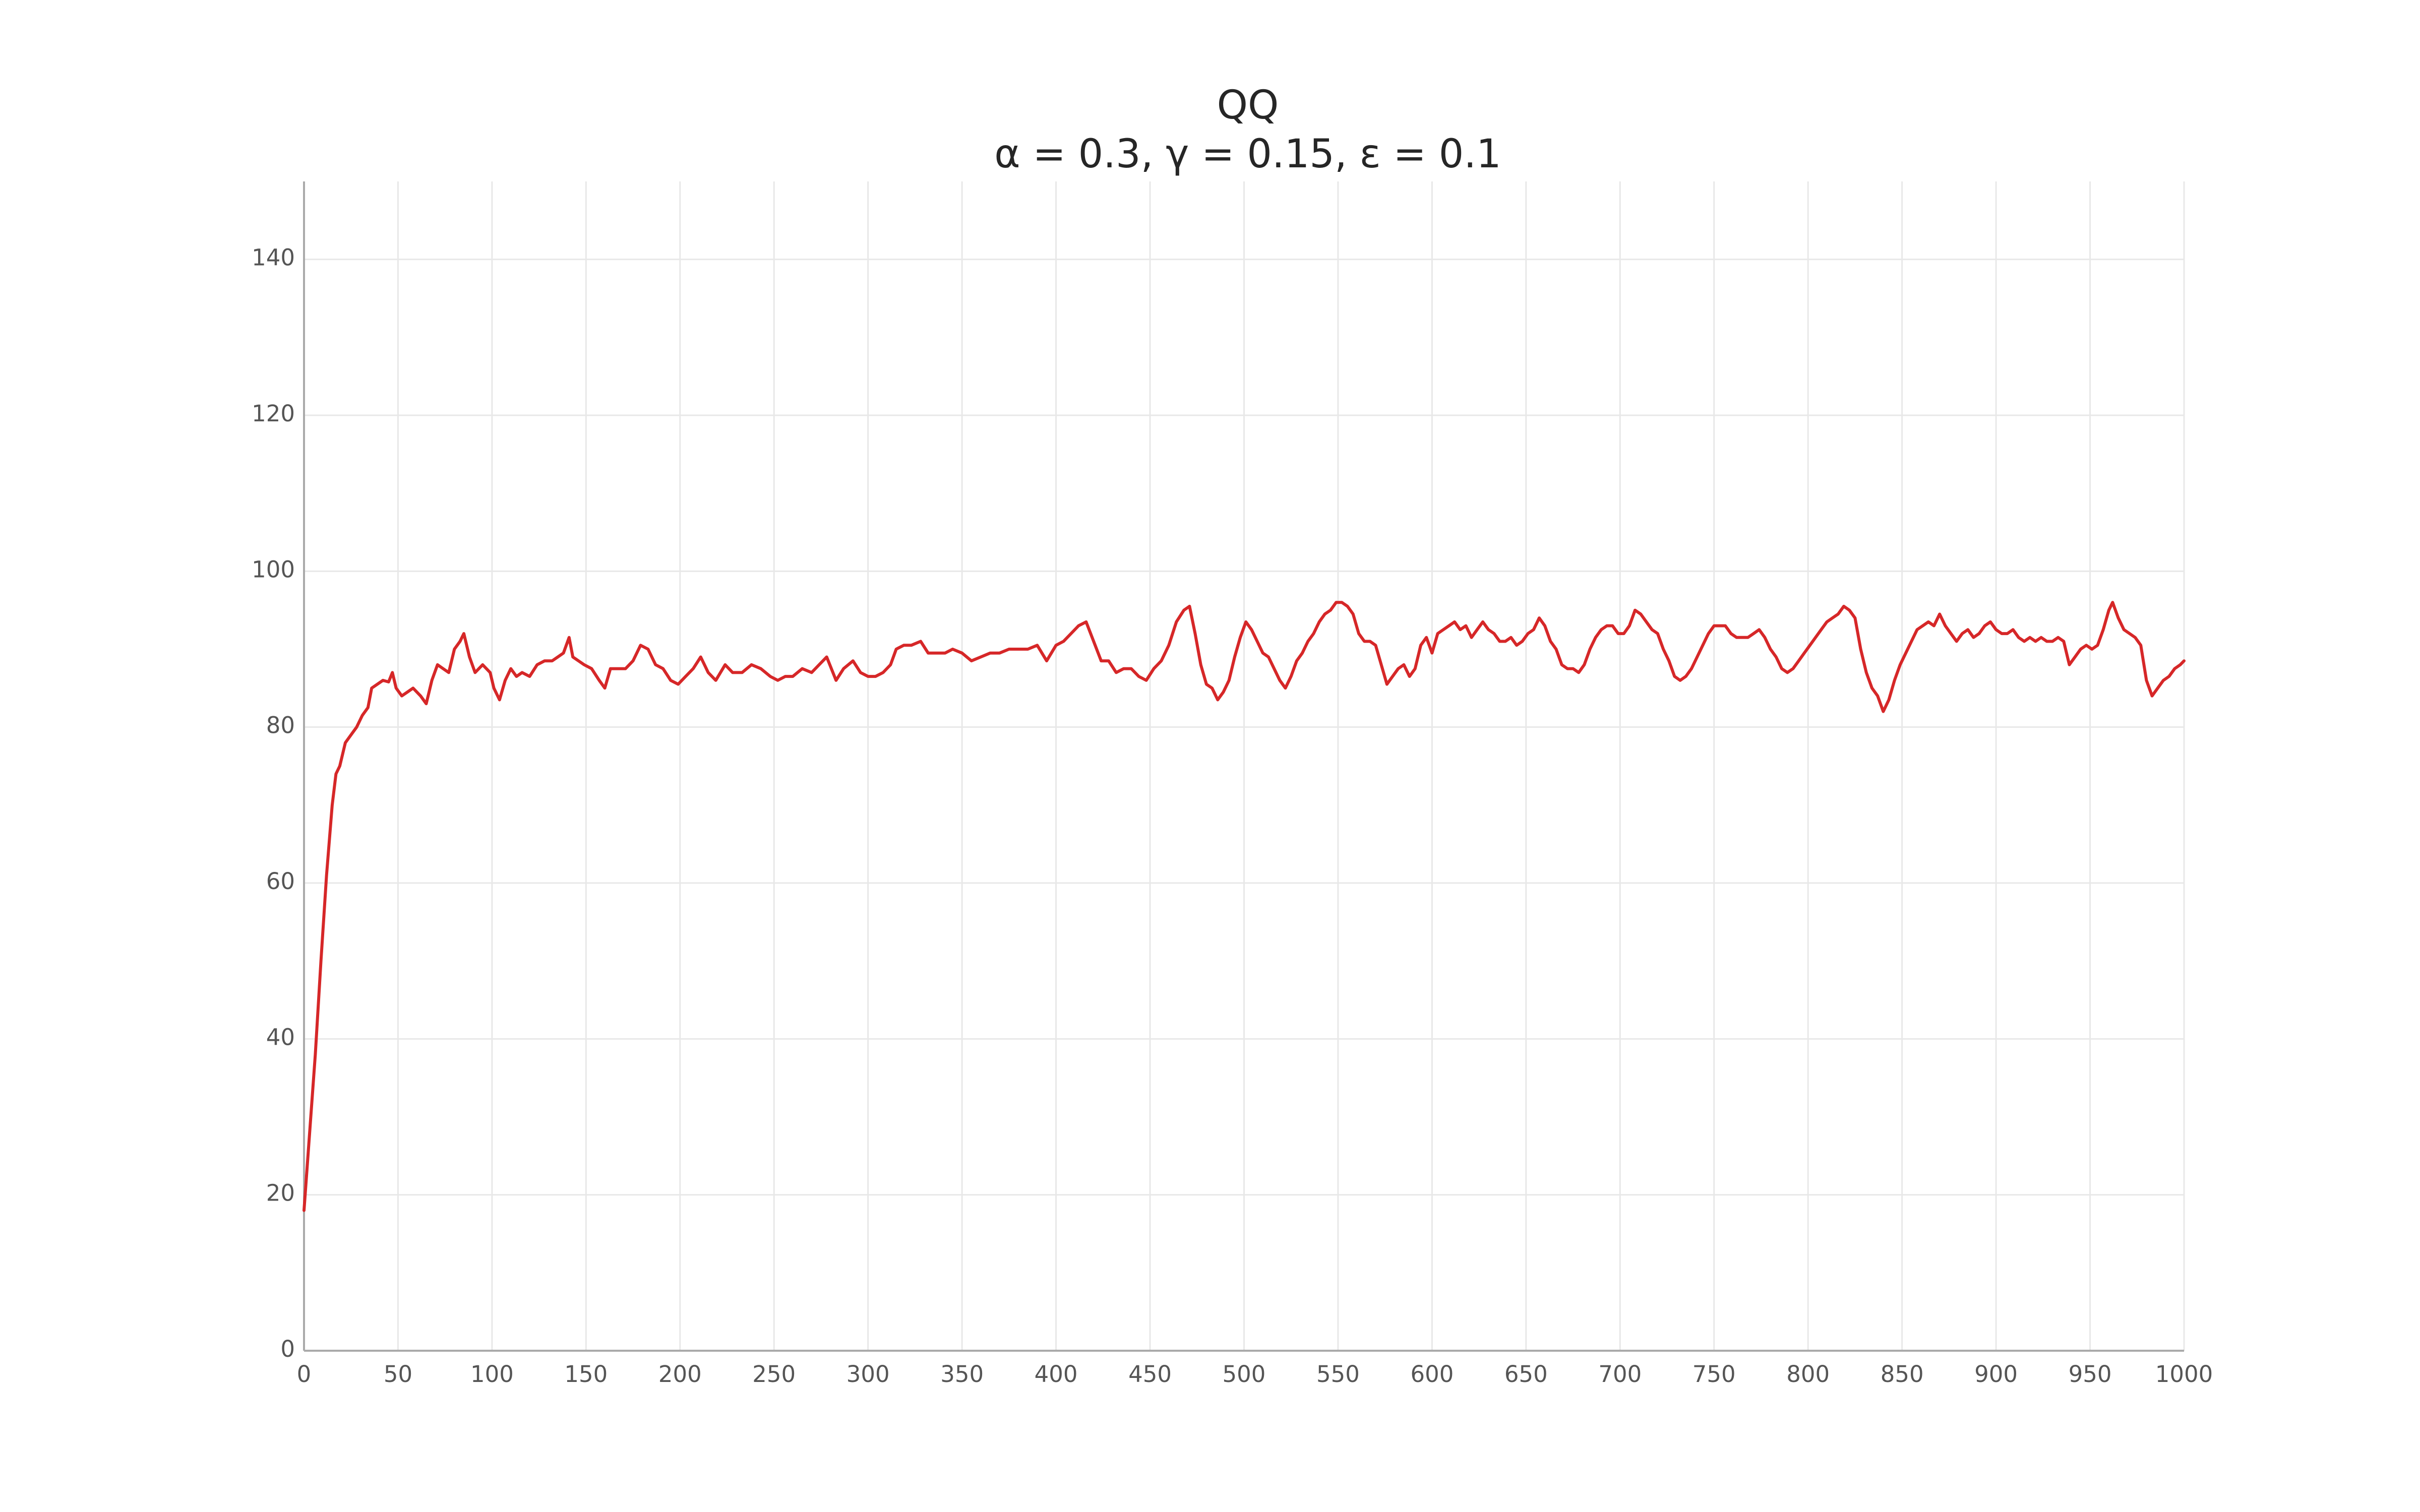 The image size is (2420, 1512). Describe the element at coordinates (273, 257) in the screenshot. I see `y-tick-label: 140` at that location.